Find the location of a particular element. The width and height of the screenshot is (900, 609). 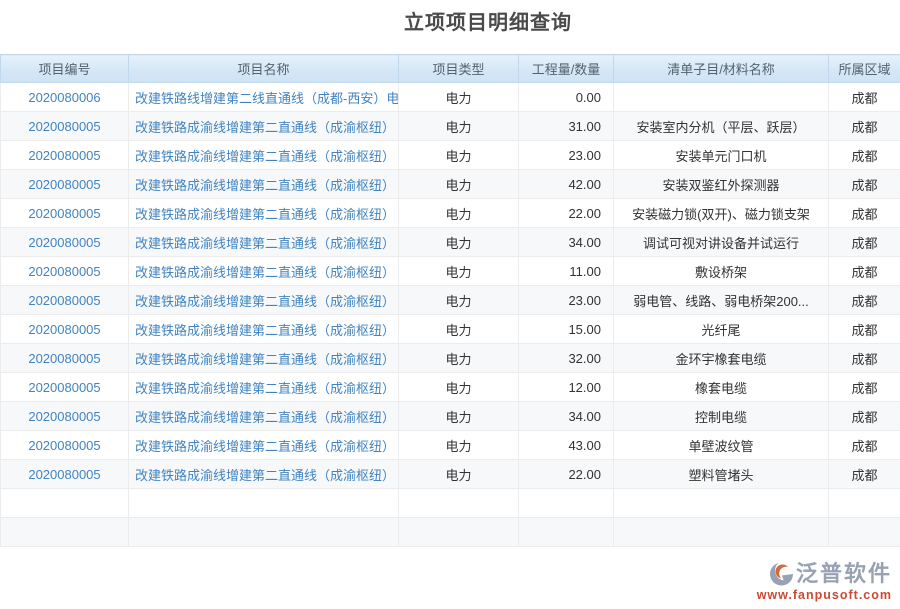

item-name-cell: 控制电缆 is located at coordinates (721, 416).